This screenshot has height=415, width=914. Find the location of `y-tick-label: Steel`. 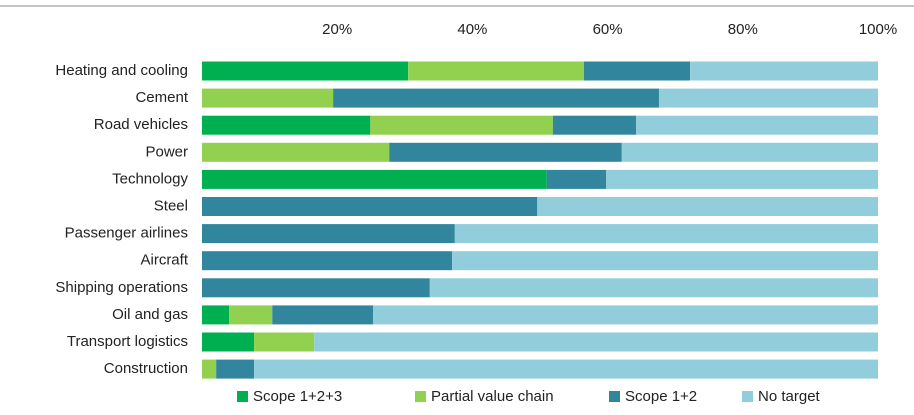

y-tick-label: Steel is located at coordinates (171, 205).